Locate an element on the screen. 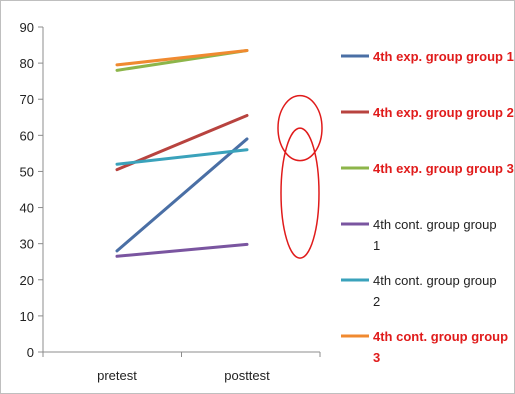 This screenshot has width=515, height=394. series-lines is located at coordinates (182, 153).